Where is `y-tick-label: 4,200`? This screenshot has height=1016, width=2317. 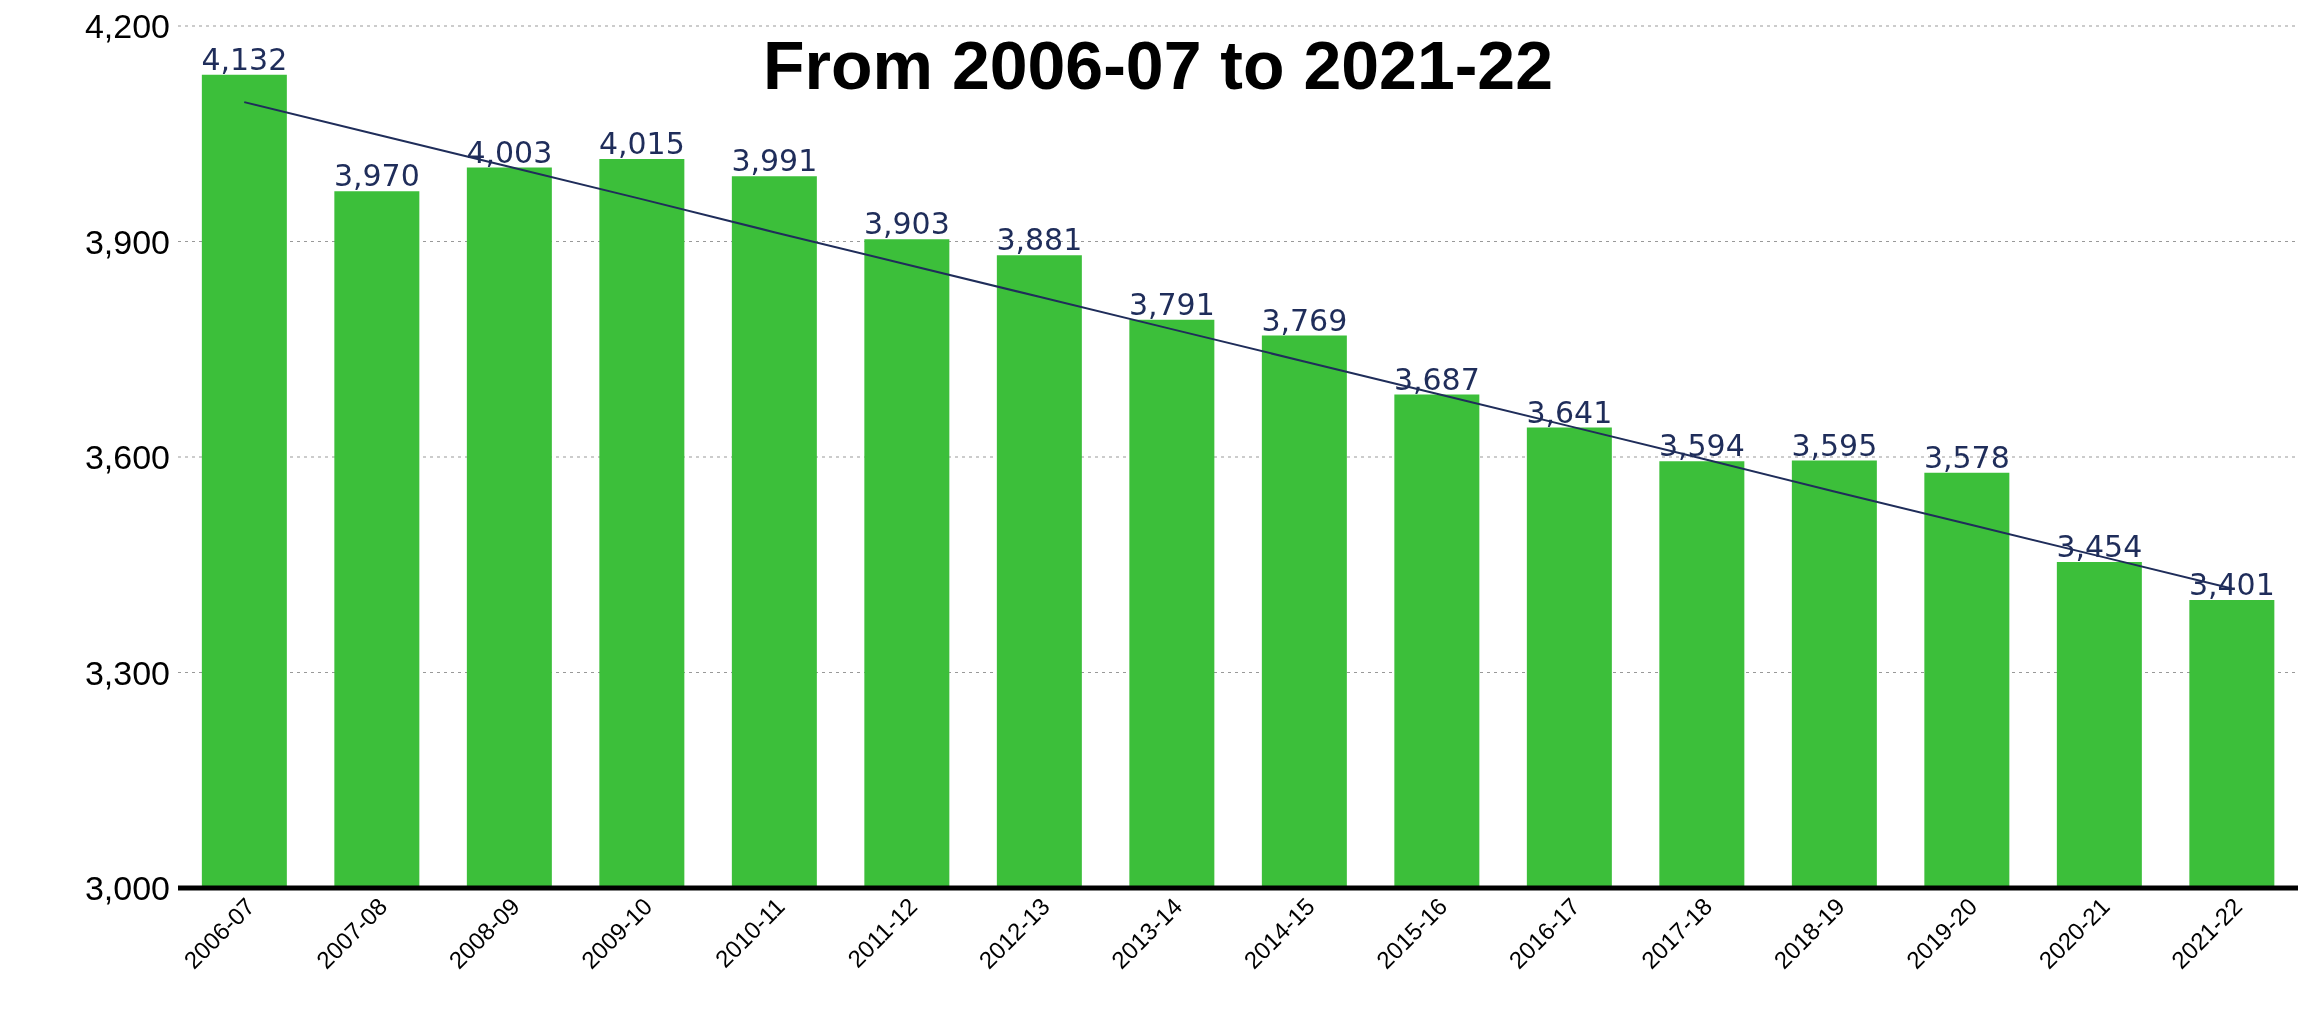 y-tick-label: 4,200 is located at coordinates (127, 26).